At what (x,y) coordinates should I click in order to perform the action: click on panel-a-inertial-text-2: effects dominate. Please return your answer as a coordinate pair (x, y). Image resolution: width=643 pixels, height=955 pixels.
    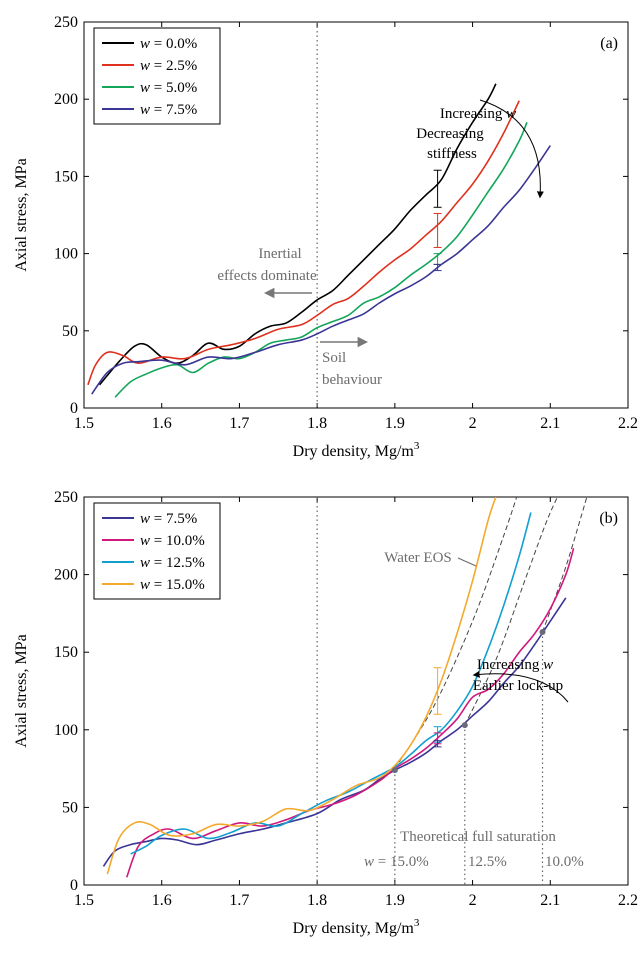
    Looking at the image, I should click on (267, 276).